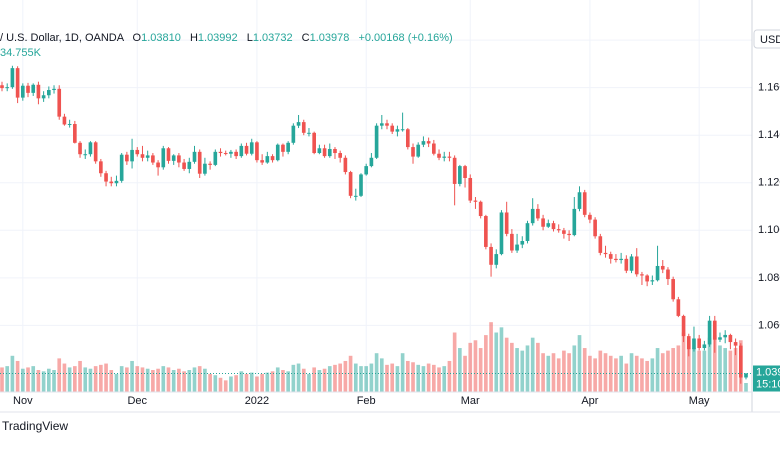 The image size is (780, 470). Describe the element at coordinates (699, 401) in the screenshot. I see `x-tick-label: May` at that location.